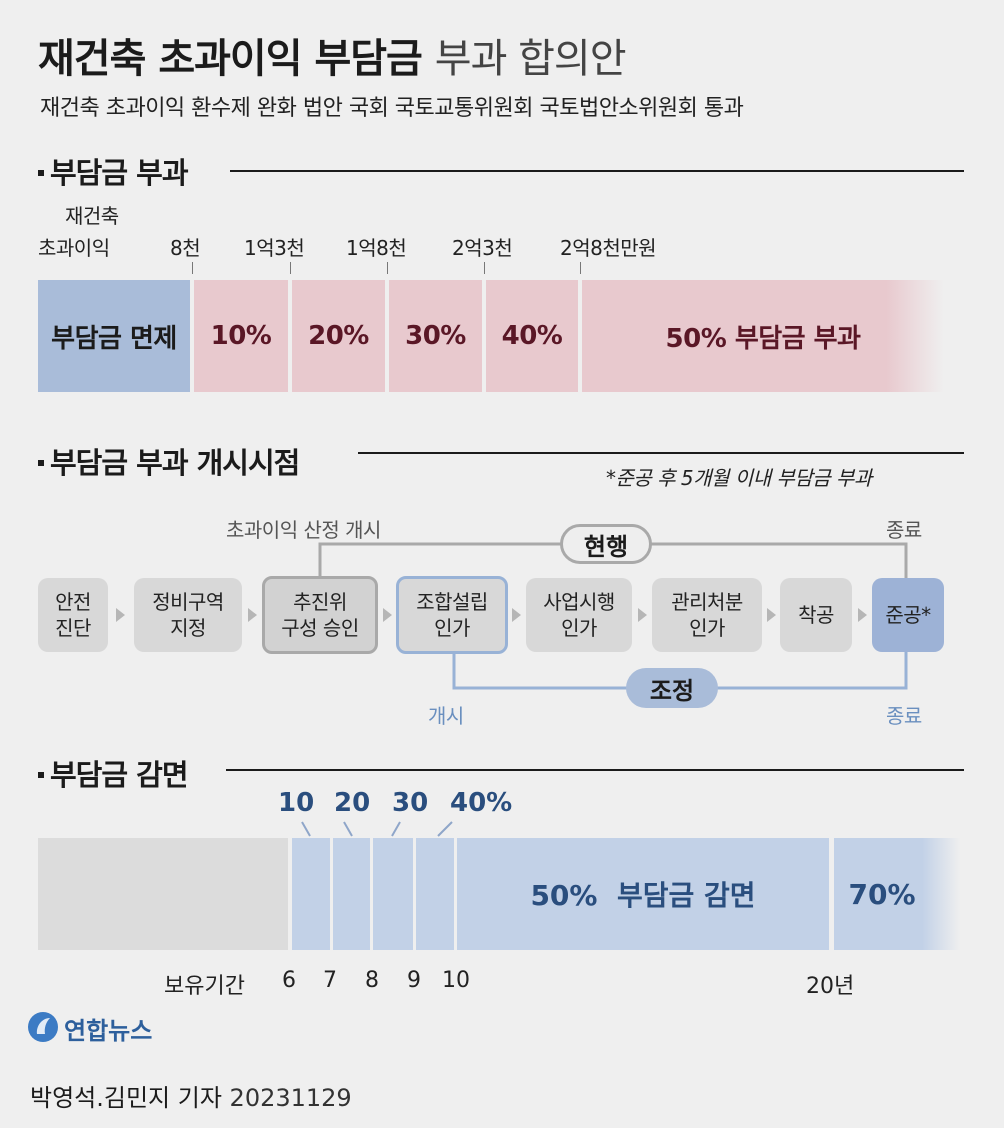 This screenshot has width=1004, height=1128. Describe the element at coordinates (338, 336) in the screenshot. I see `rate-bar: 20%` at that location.